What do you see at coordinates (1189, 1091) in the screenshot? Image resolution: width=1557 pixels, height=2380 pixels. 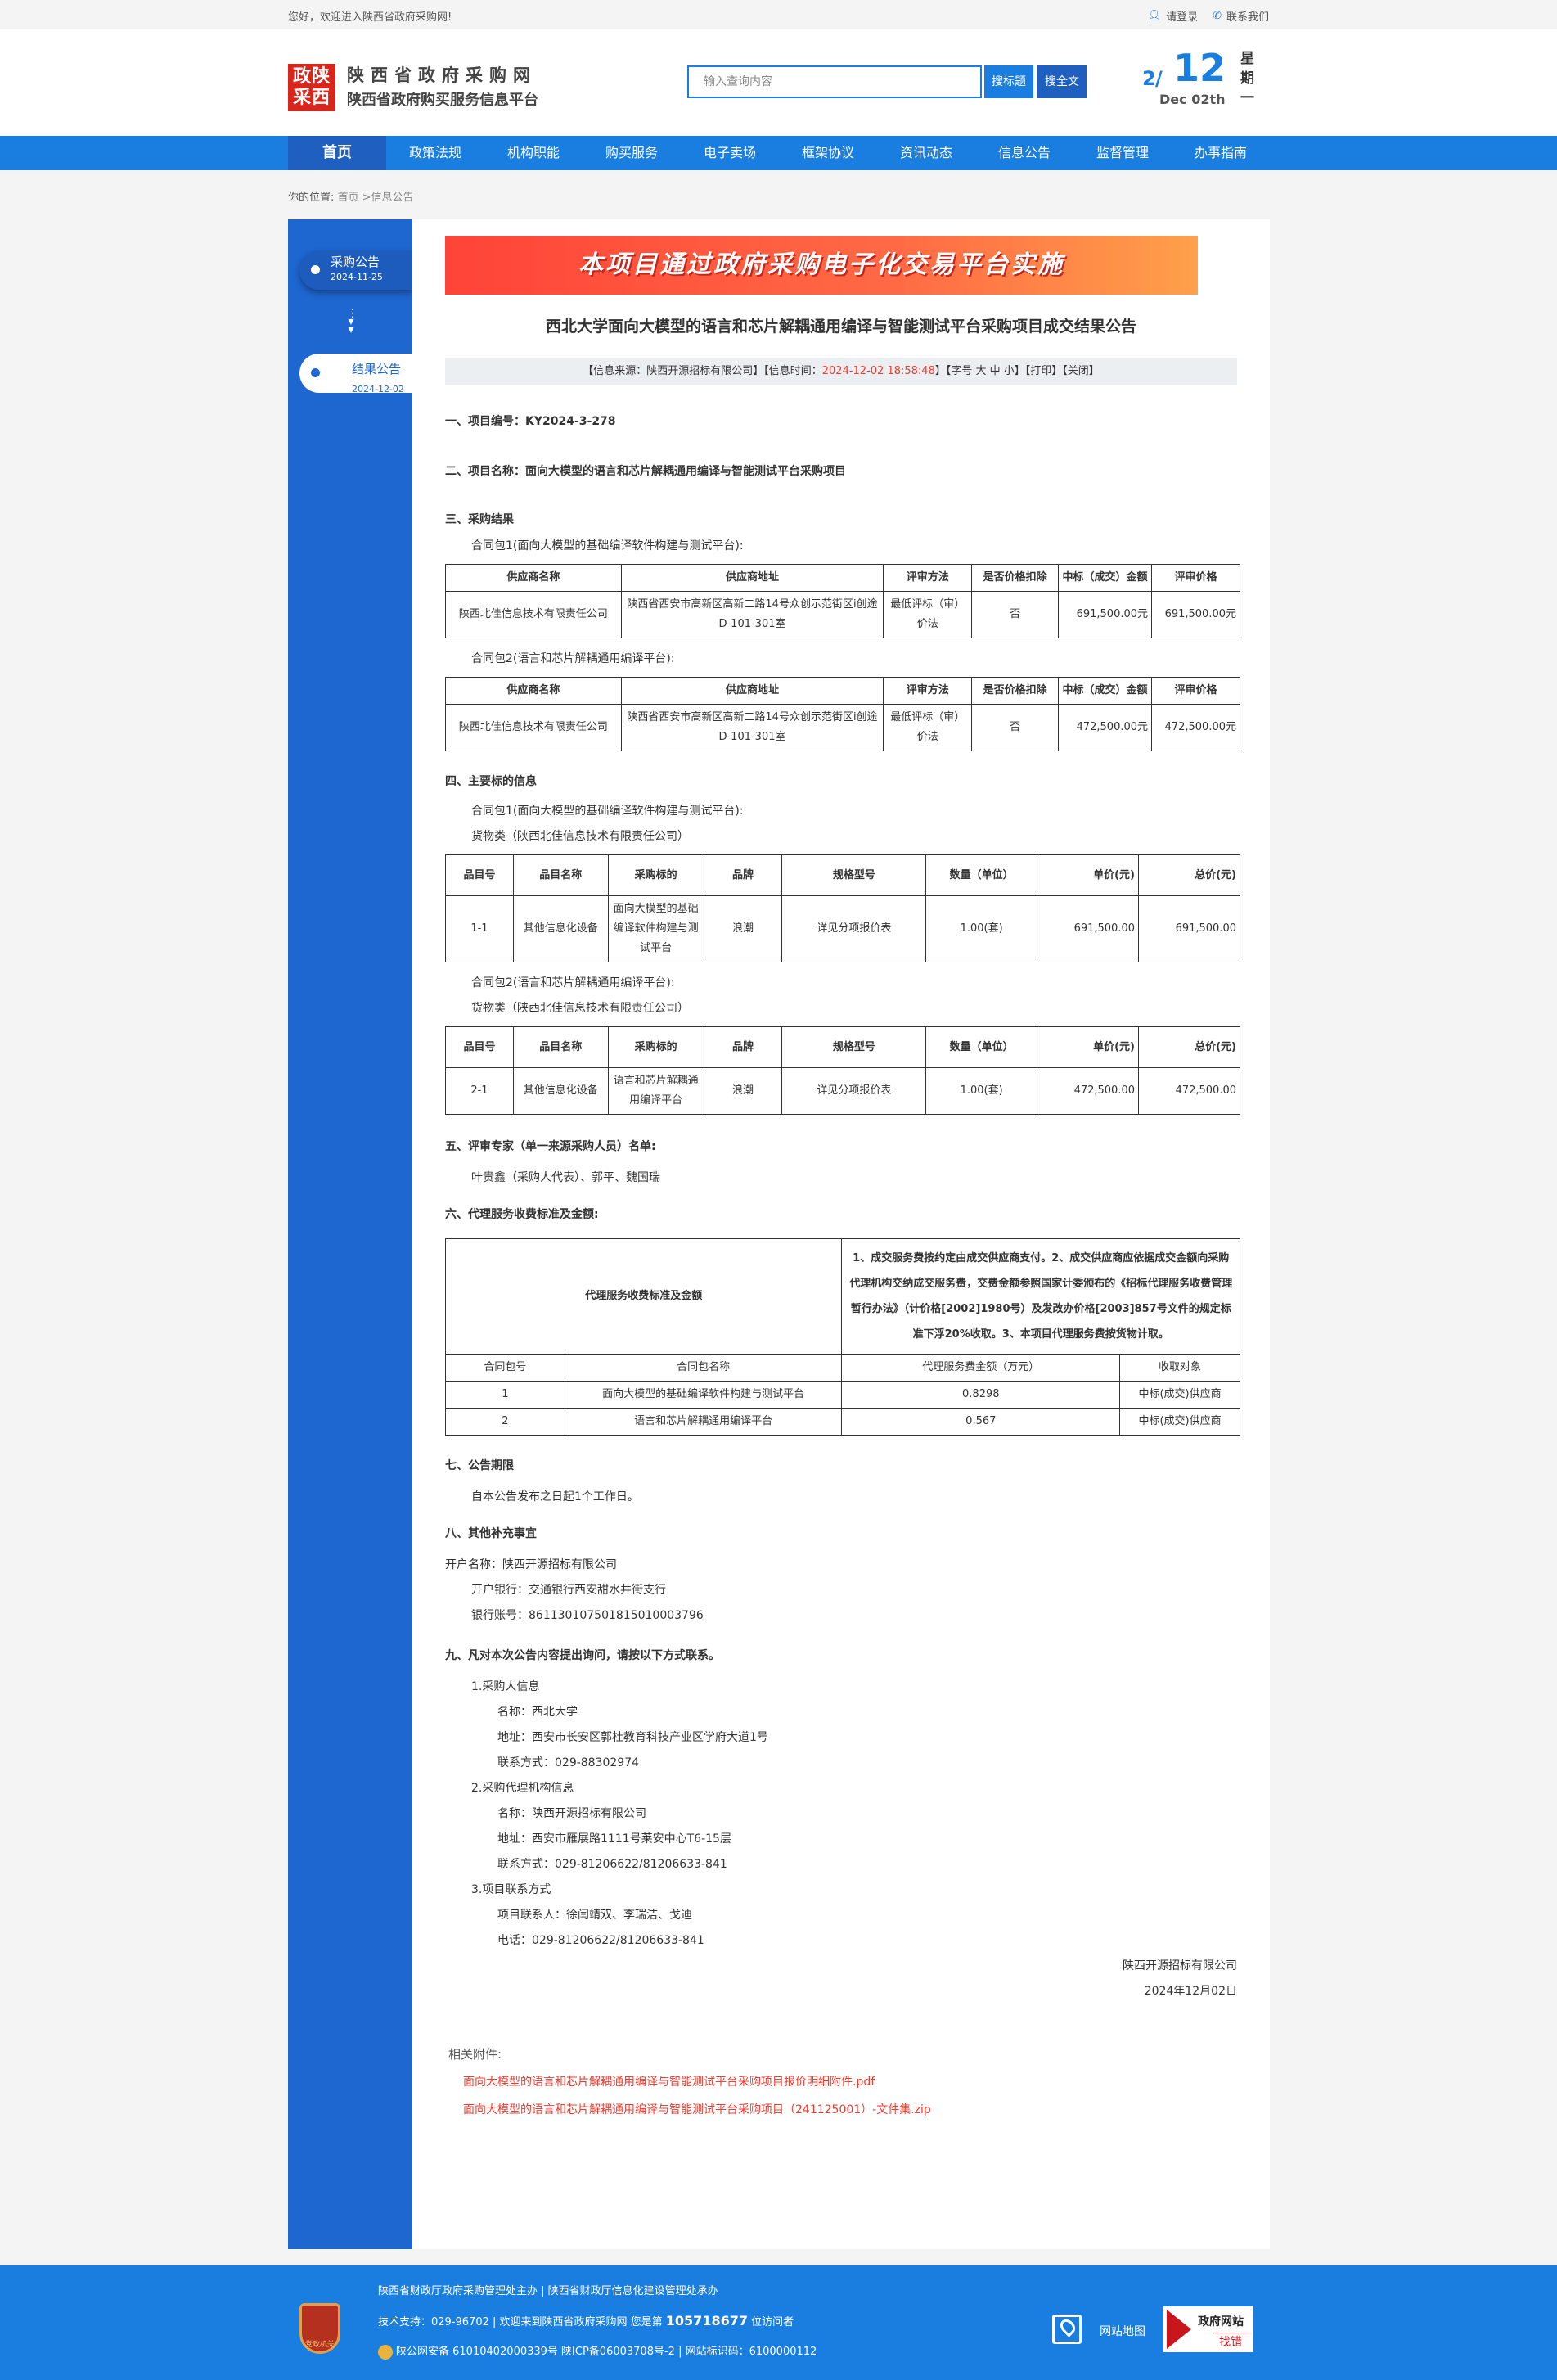 I see `cell: 472,500.00` at bounding box center [1189, 1091].